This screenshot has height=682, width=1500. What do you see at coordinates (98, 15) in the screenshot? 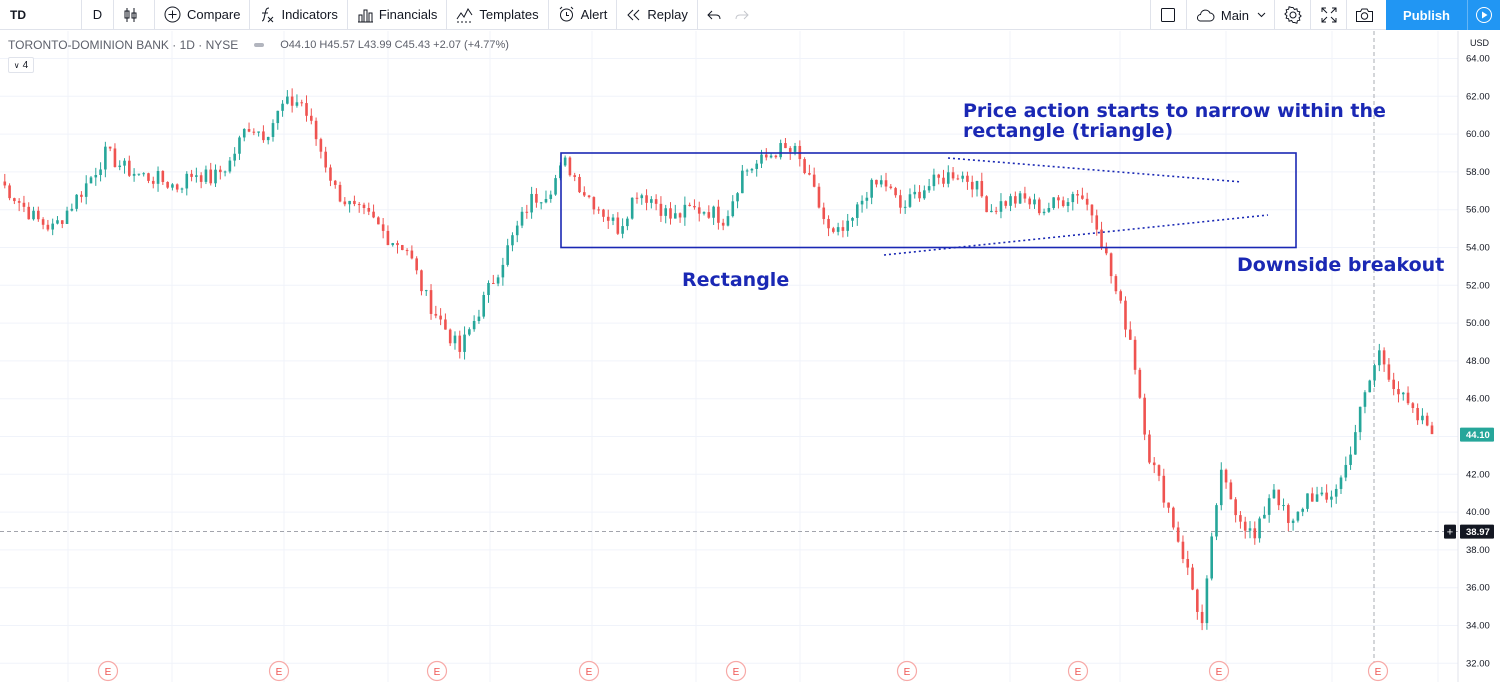
I see `interval-button: D` at bounding box center [98, 15].